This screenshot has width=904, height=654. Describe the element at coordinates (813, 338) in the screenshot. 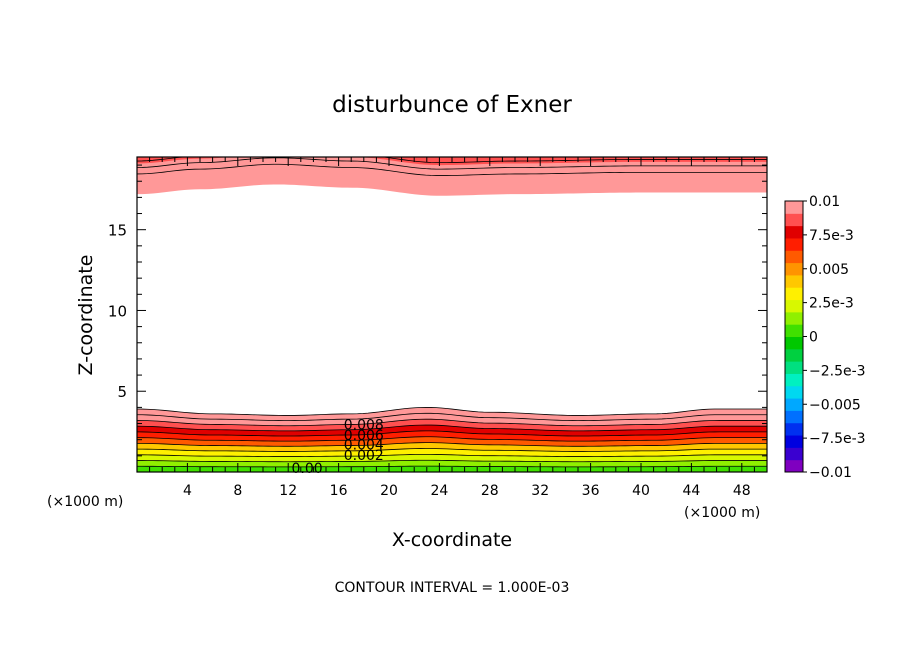

I see `colorbar-label: 0` at that location.